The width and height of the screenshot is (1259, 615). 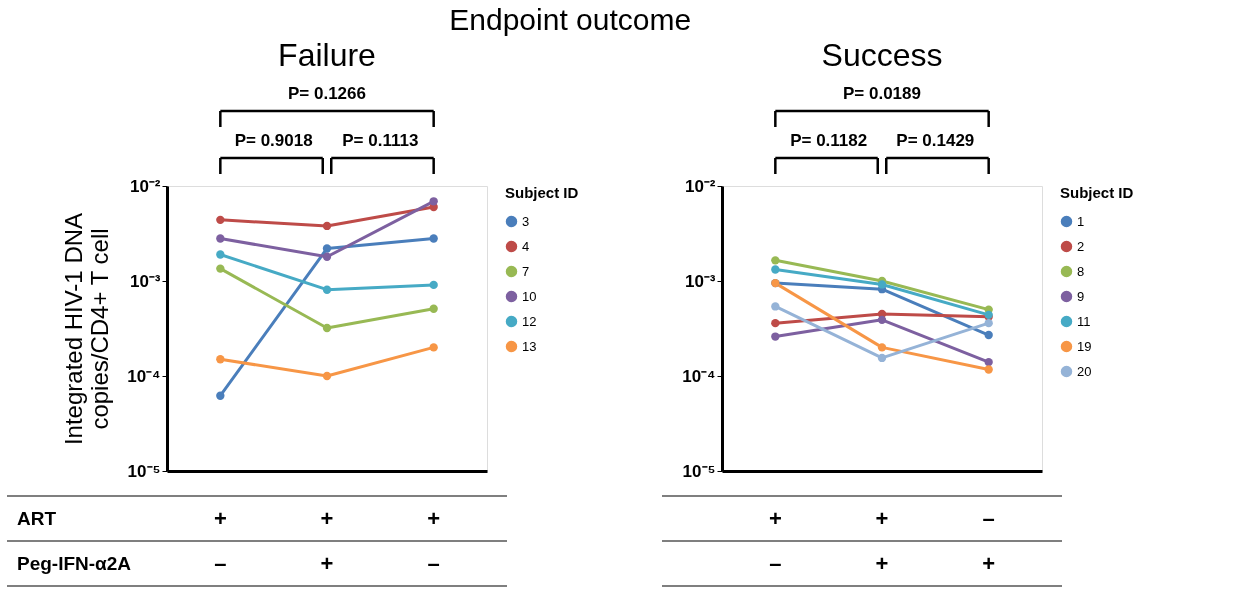 What do you see at coordinates (37, 518) in the screenshot?
I see `text: ART` at bounding box center [37, 518].